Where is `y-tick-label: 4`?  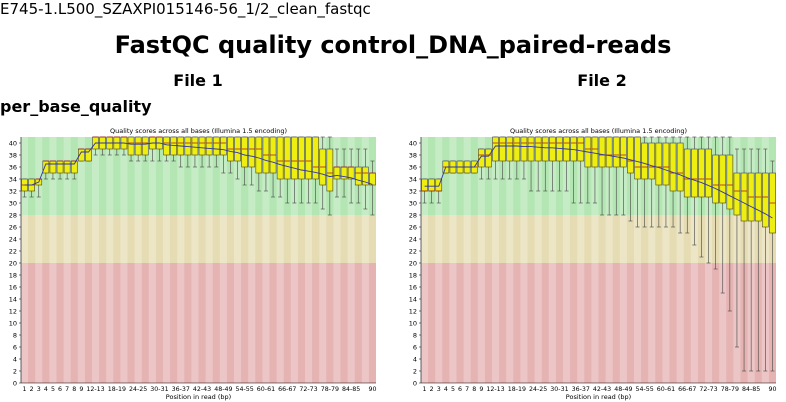
y-tick-label: 4 is located at coordinates (415, 359).